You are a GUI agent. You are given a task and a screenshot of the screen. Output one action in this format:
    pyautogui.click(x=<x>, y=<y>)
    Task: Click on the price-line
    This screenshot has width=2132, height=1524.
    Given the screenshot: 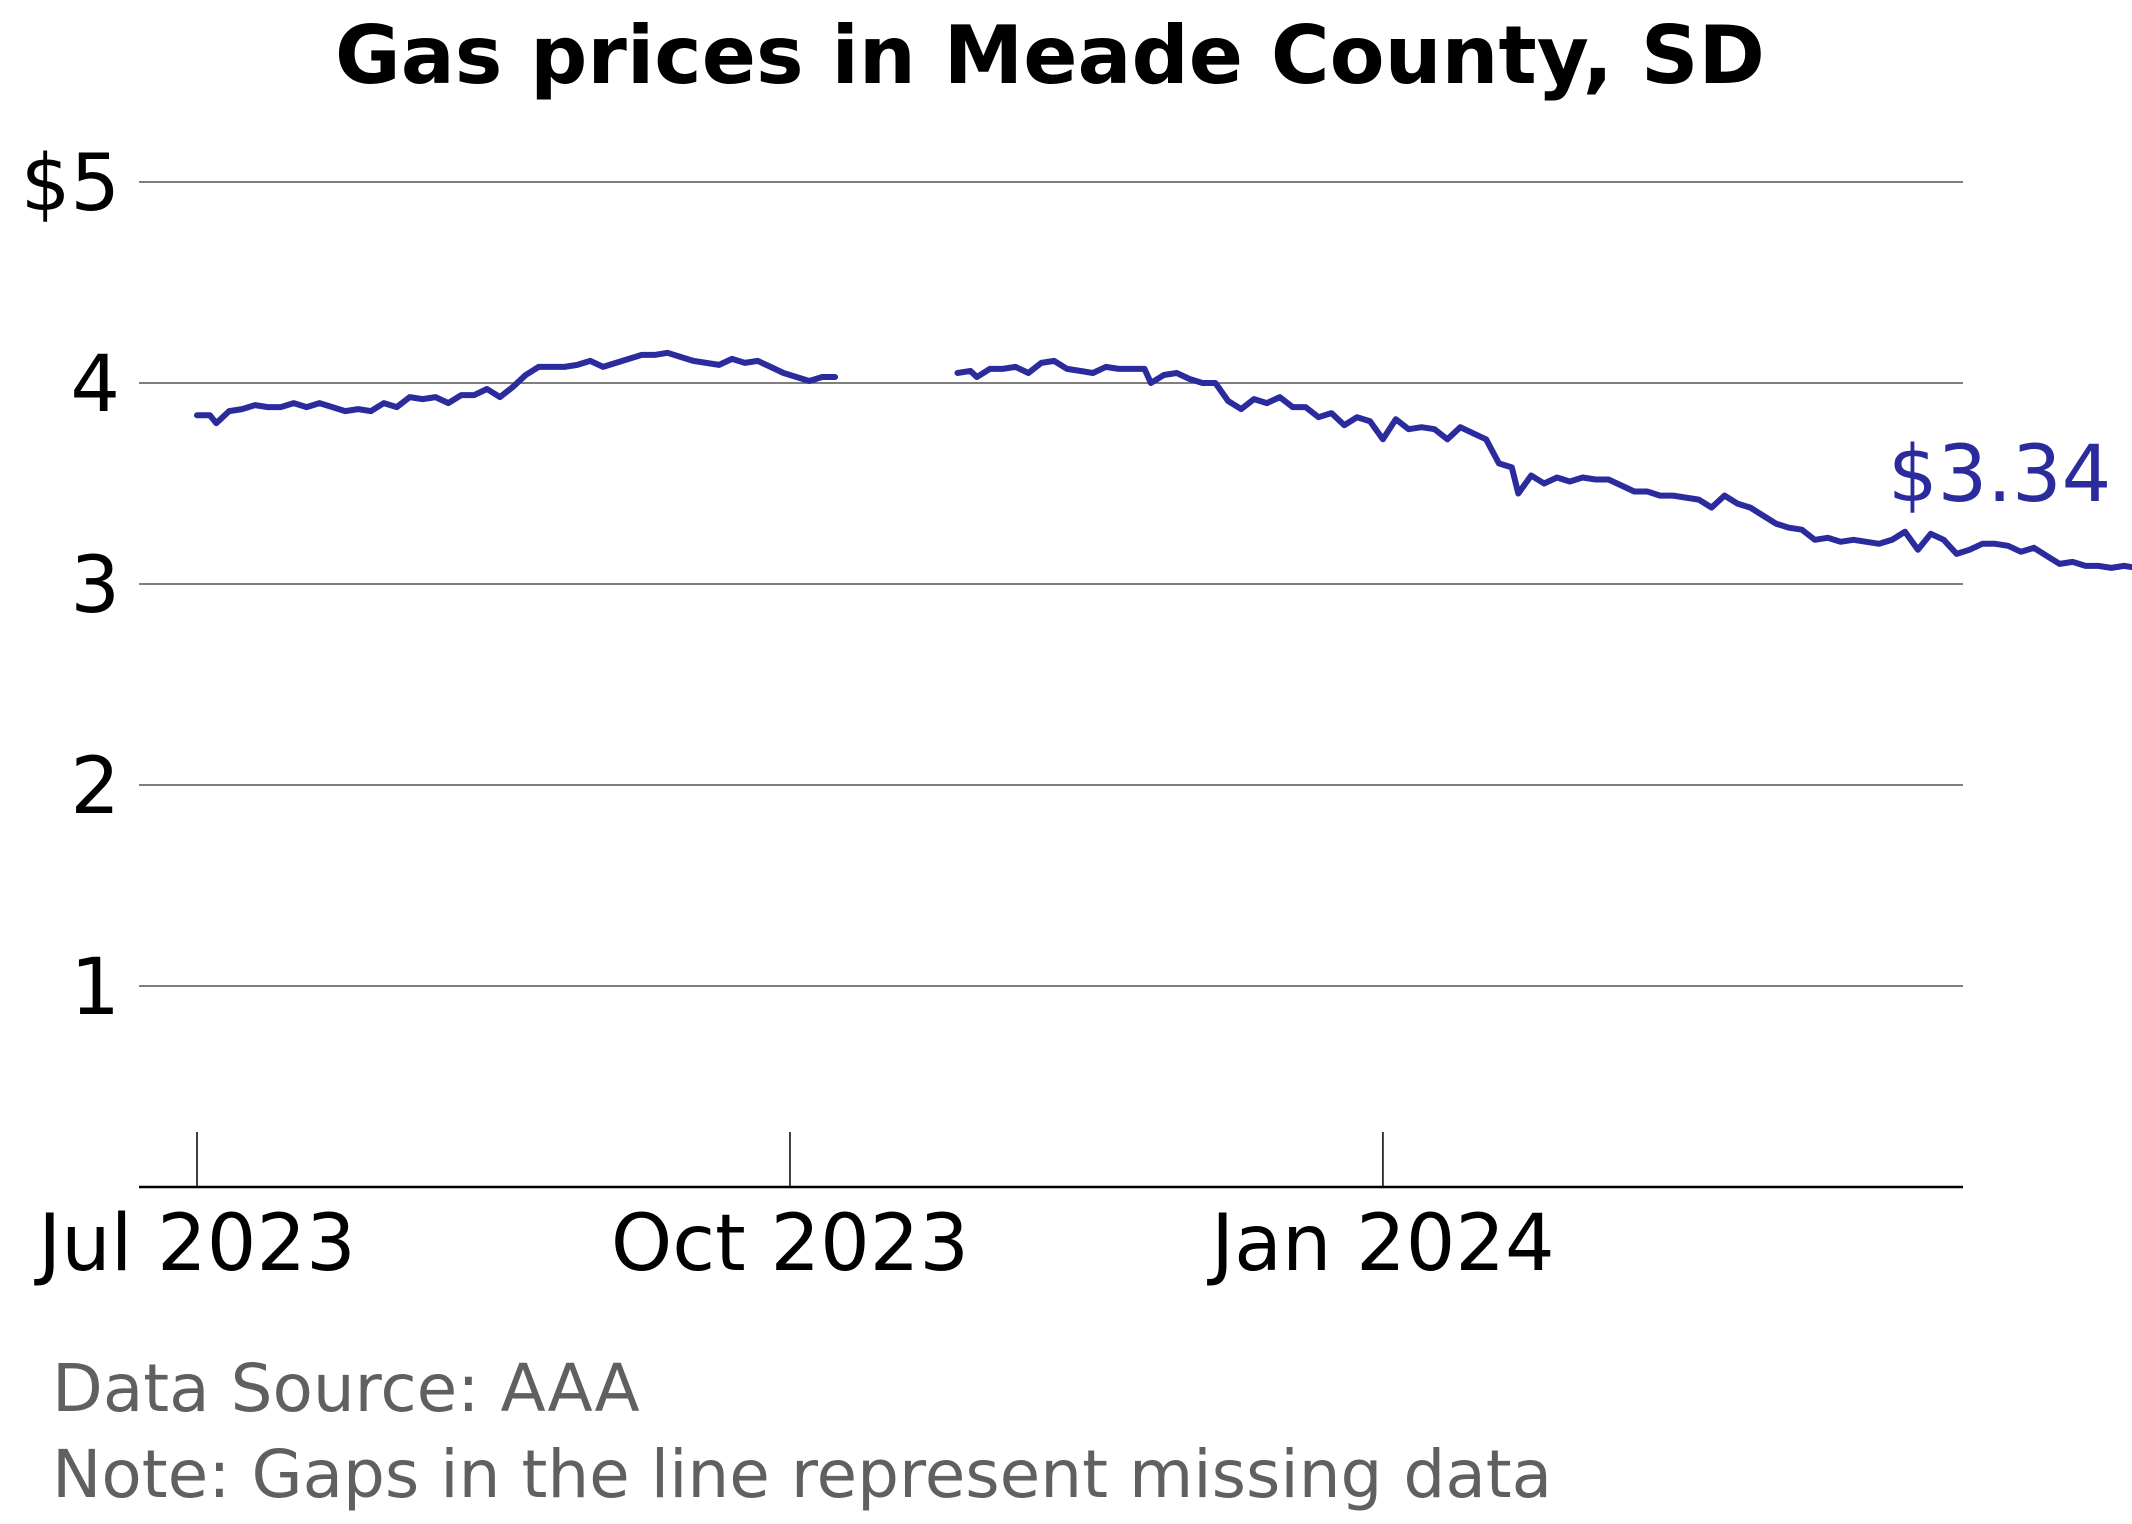 What is the action you would take?
    pyautogui.click(x=1163, y=460)
    